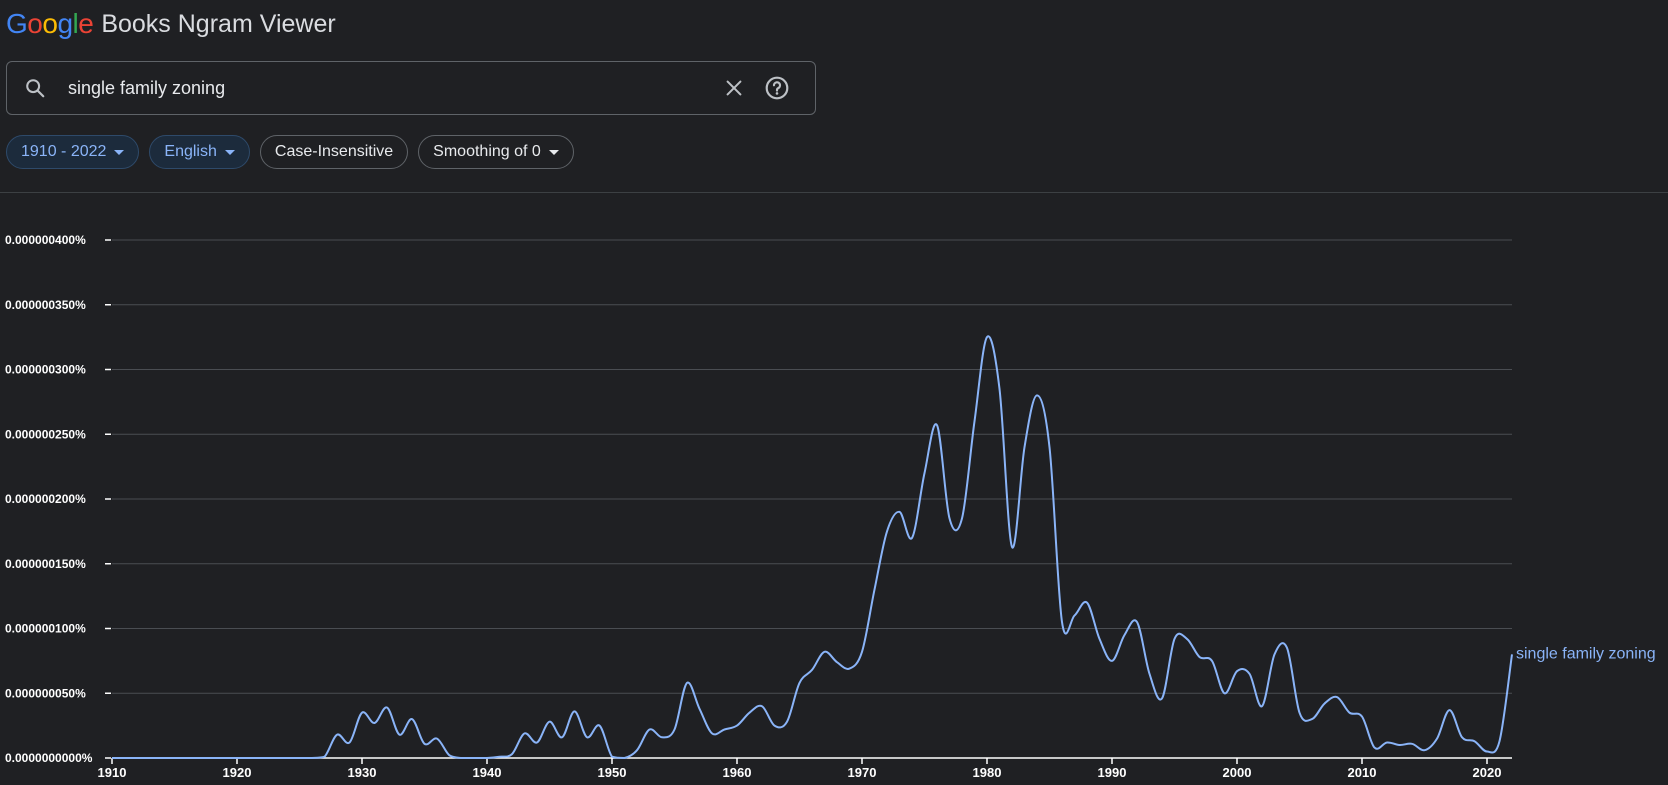 Image resolution: width=1668 pixels, height=785 pixels. Describe the element at coordinates (65, 23) in the screenshot. I see `logo-letter: g` at that location.